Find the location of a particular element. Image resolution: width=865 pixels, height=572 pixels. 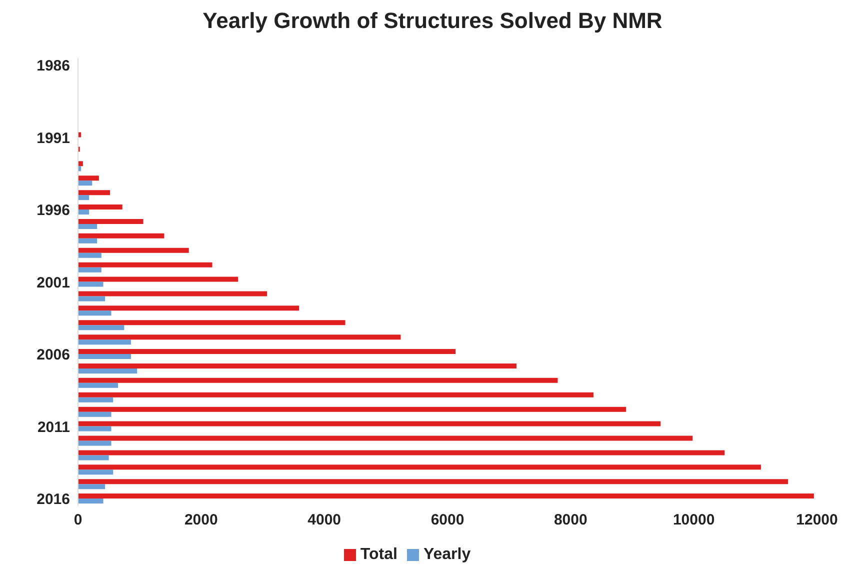

y-tick-label: 2001 is located at coordinates (53, 283).